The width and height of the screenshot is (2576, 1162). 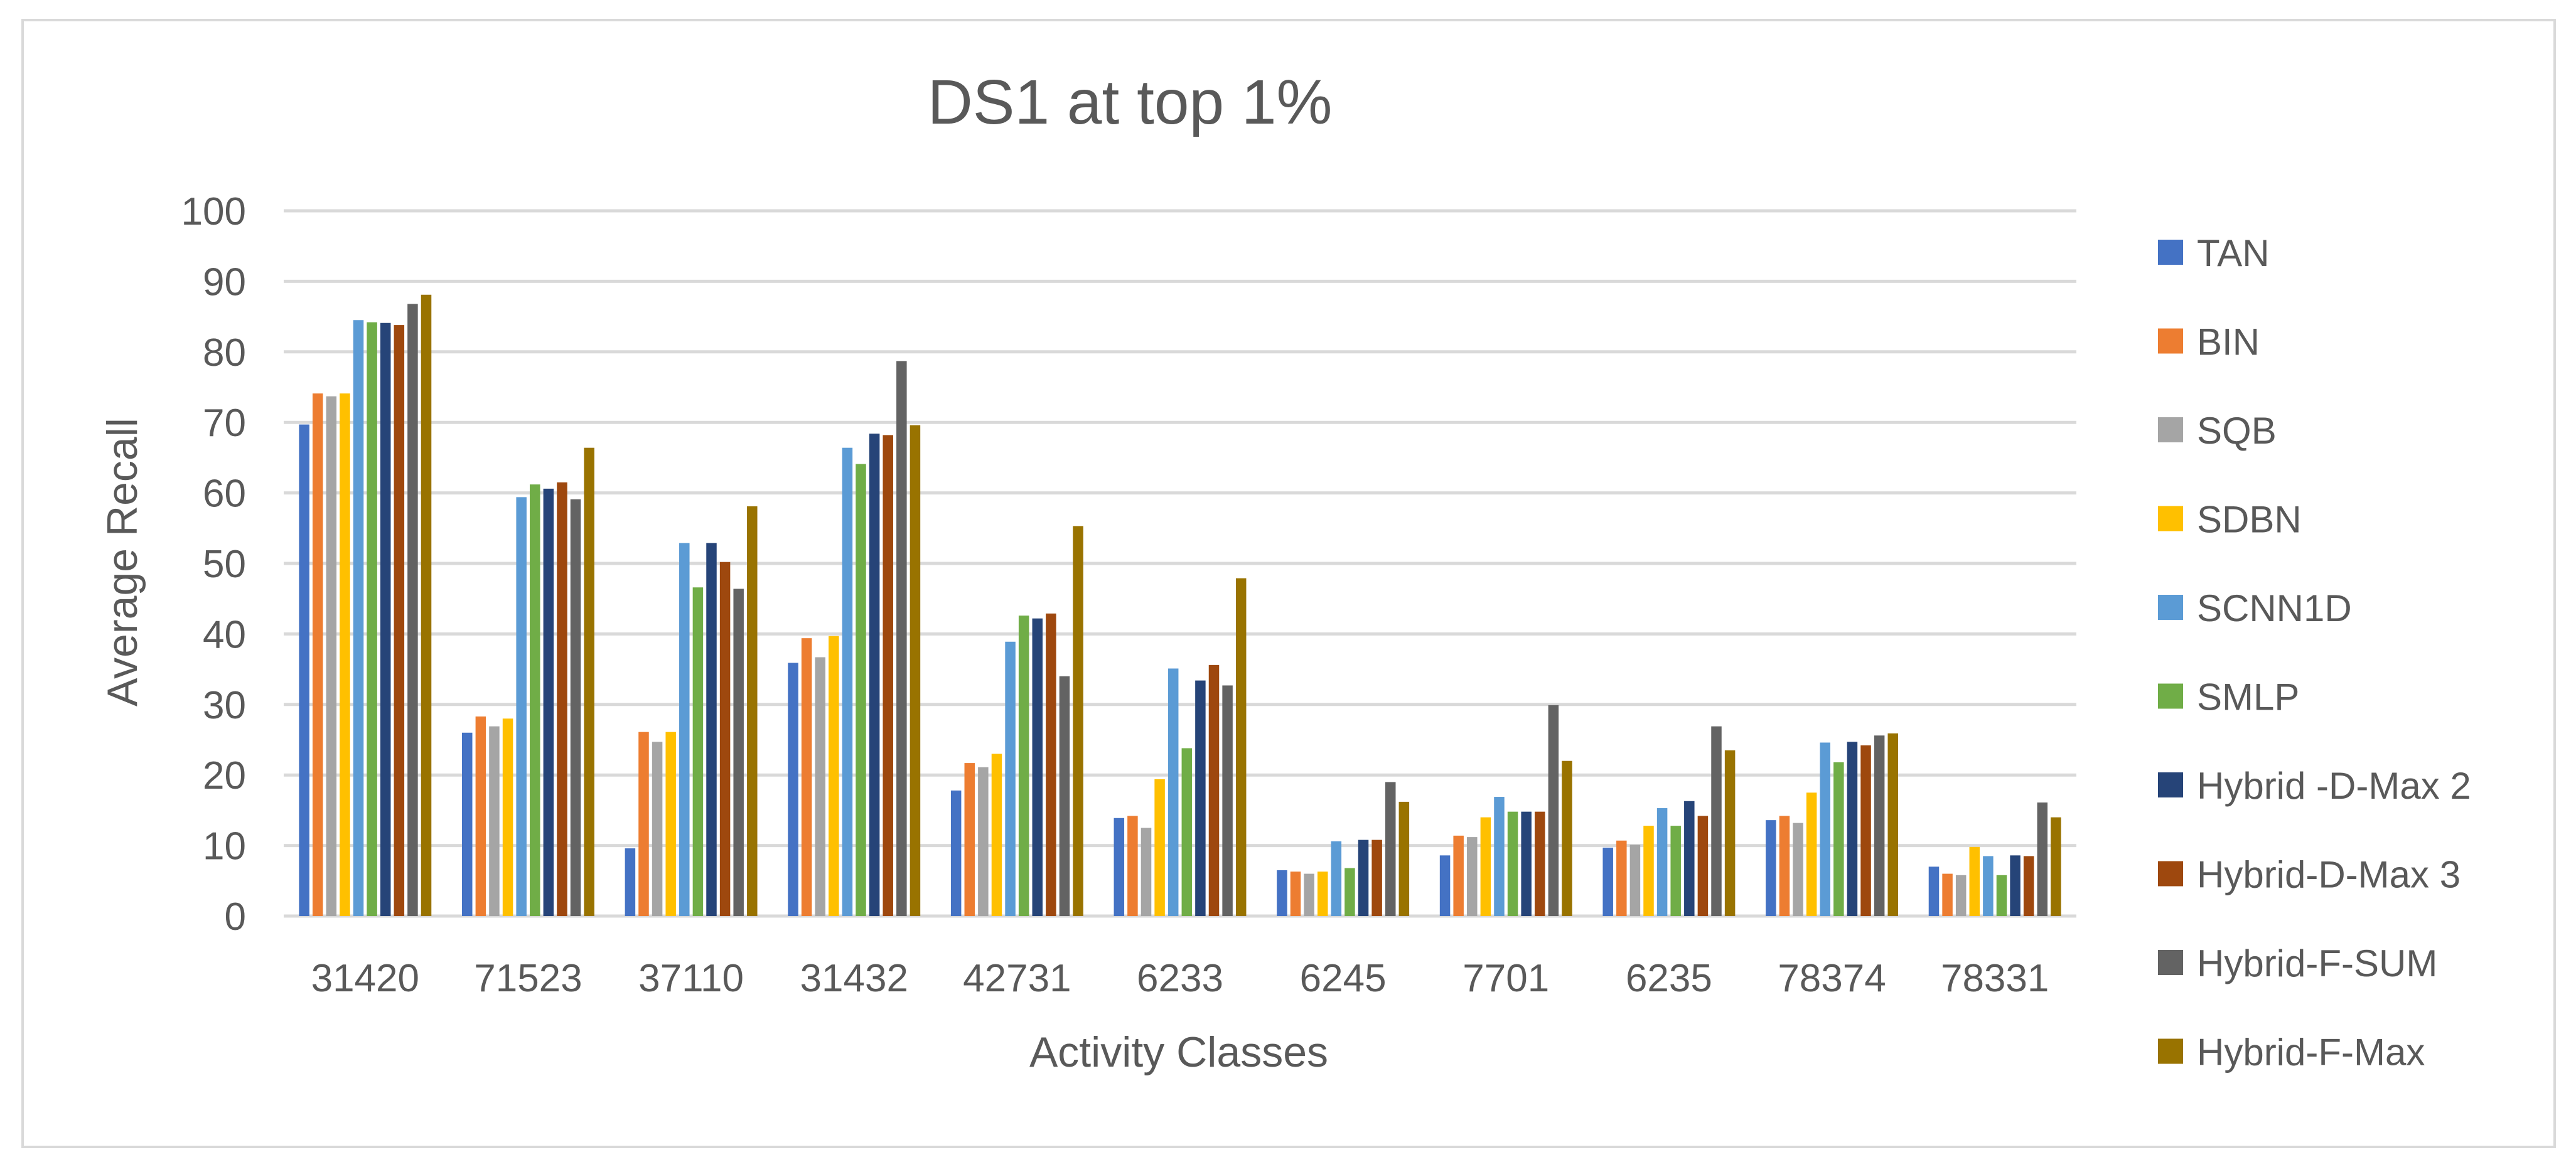 I want to click on bar-7701-hybrid-f-sum, so click(x=1553, y=810).